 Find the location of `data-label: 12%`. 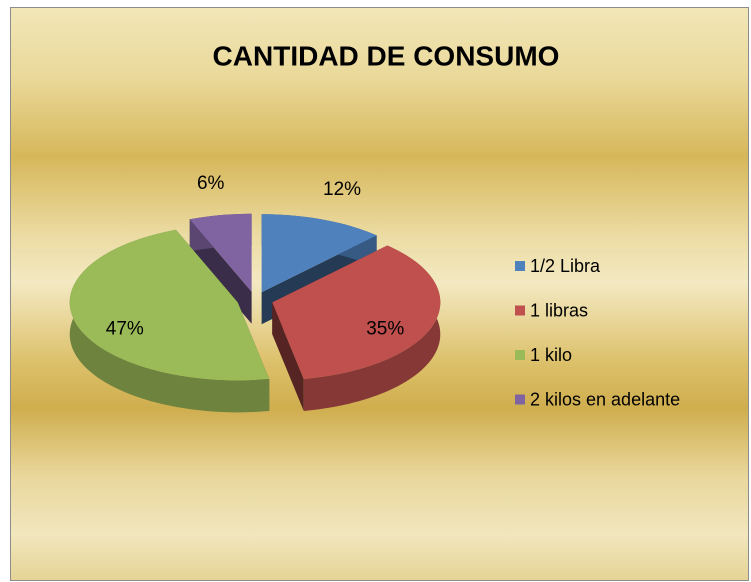

data-label: 12% is located at coordinates (342, 189).